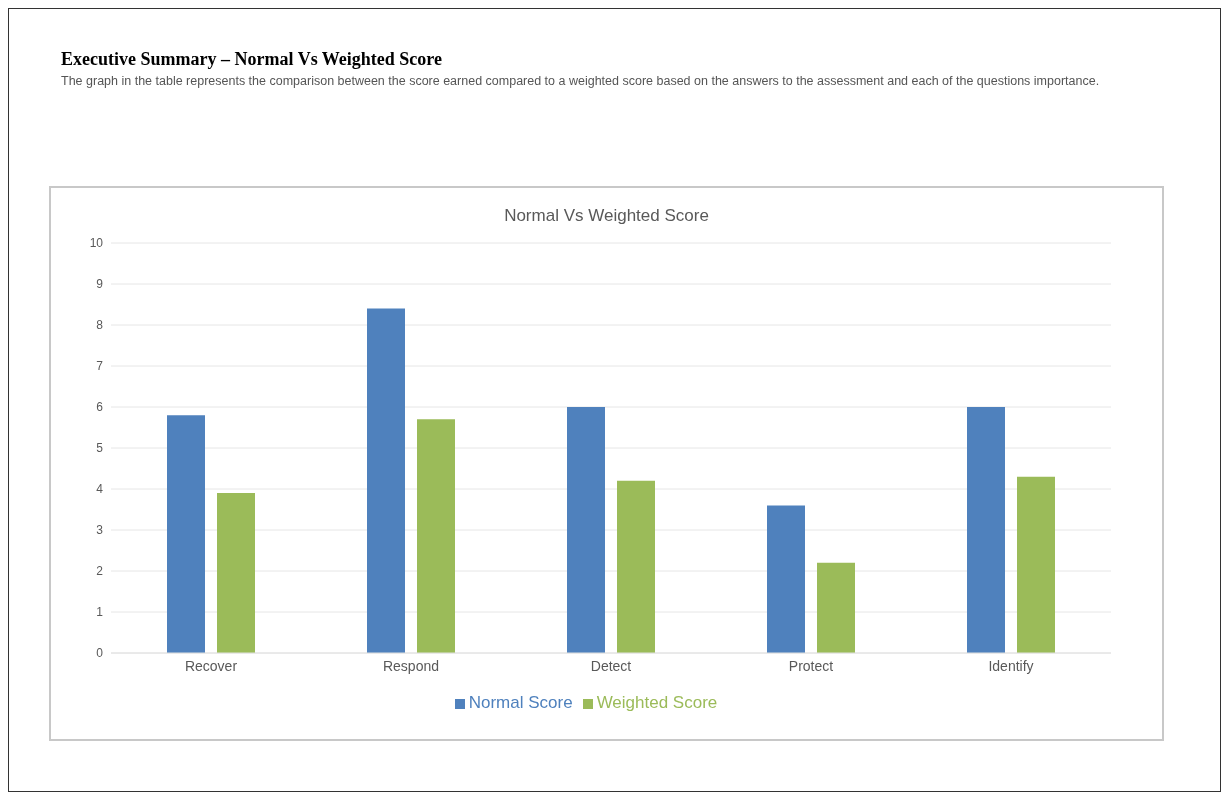  Describe the element at coordinates (606, 216) in the screenshot. I see `text: Normal Vs Weighted Score` at that location.